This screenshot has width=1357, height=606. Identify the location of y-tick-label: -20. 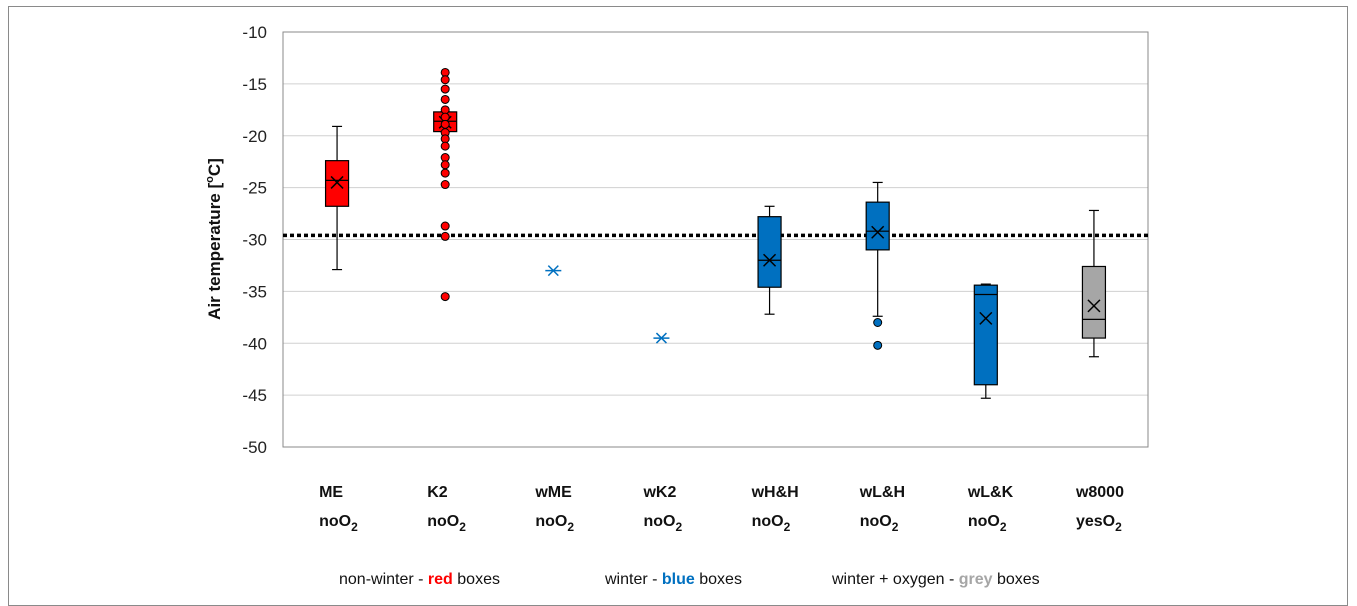
(254, 136).